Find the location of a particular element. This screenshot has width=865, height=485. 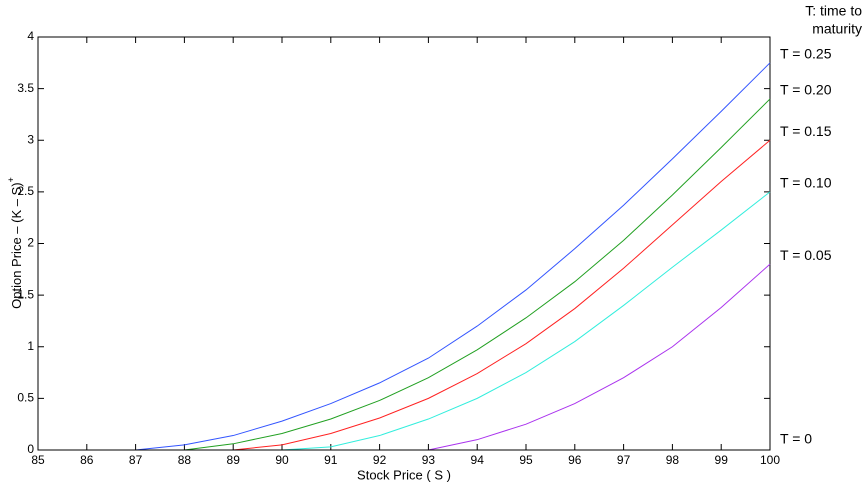

legend-label: T = 0.15 is located at coordinates (806, 131).